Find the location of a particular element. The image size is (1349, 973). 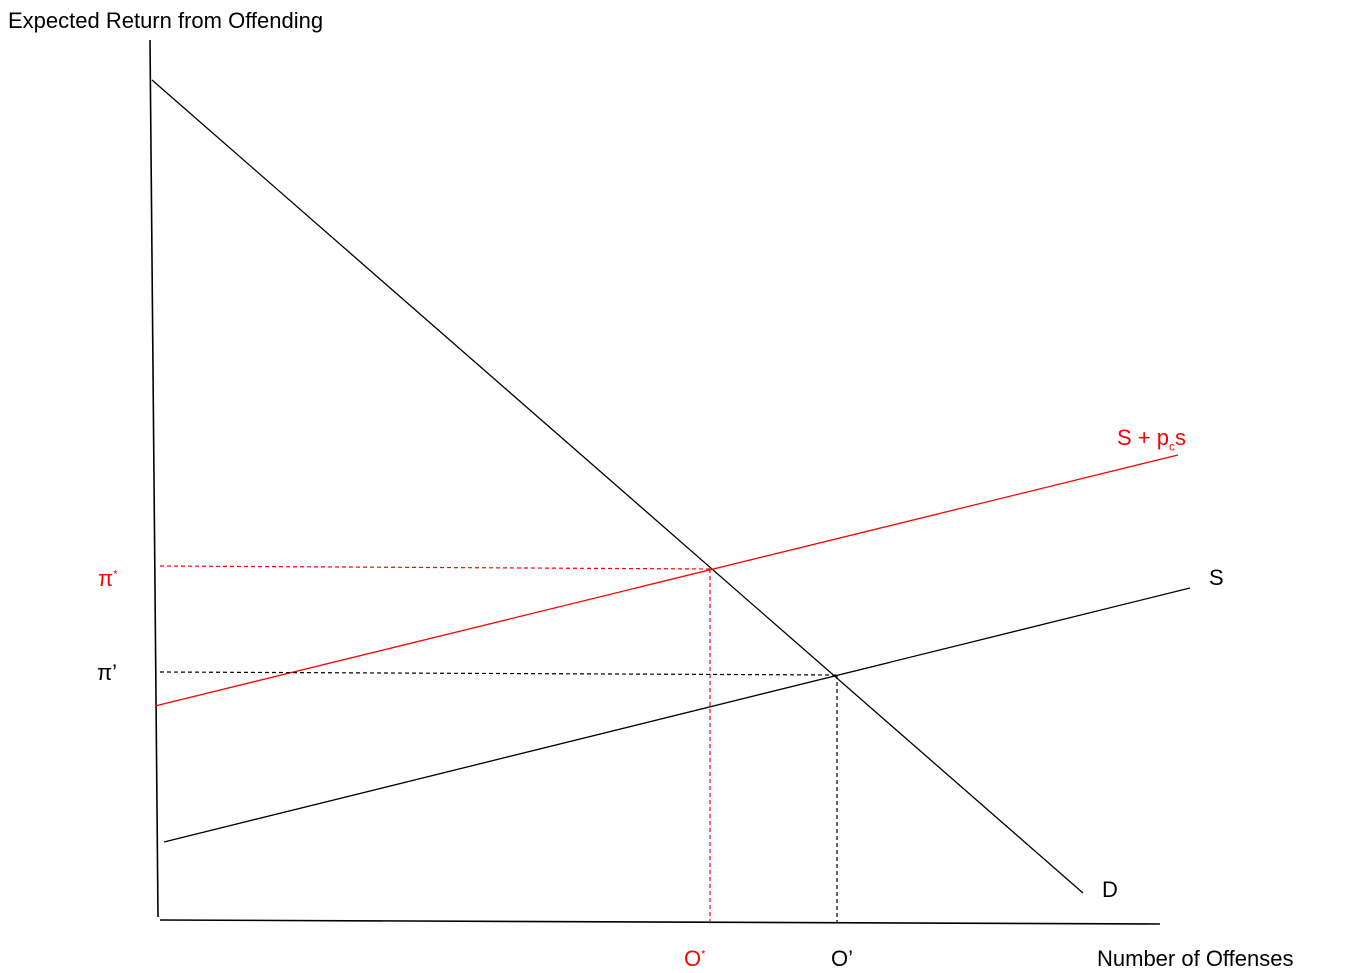

y-axis-label: Expected Return from Offending is located at coordinates (166, 20).